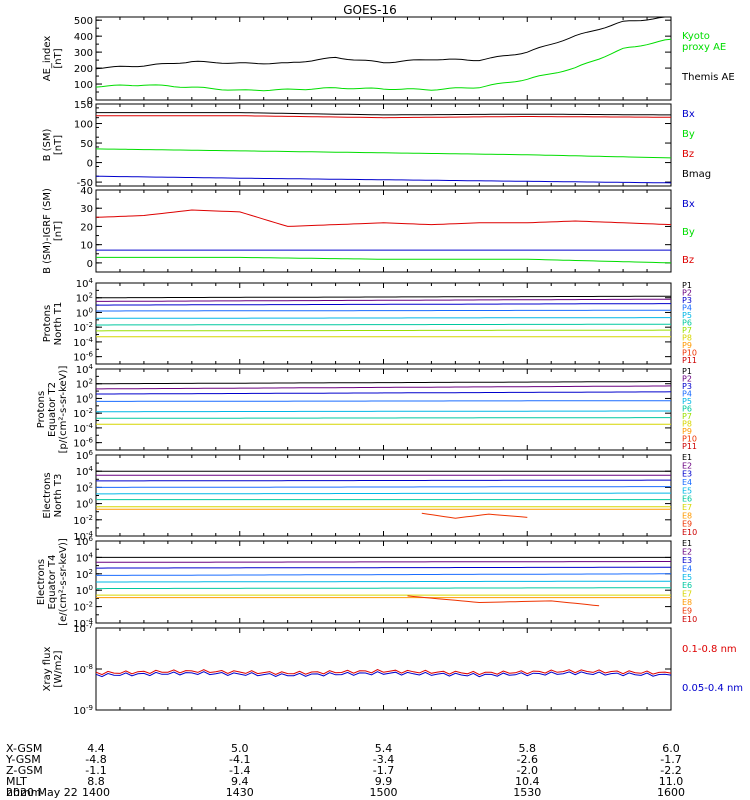 The height and width of the screenshot is (800, 750). Describe the element at coordinates (96, 792) in the screenshot. I see `ephemeris-value: 1400` at that location.